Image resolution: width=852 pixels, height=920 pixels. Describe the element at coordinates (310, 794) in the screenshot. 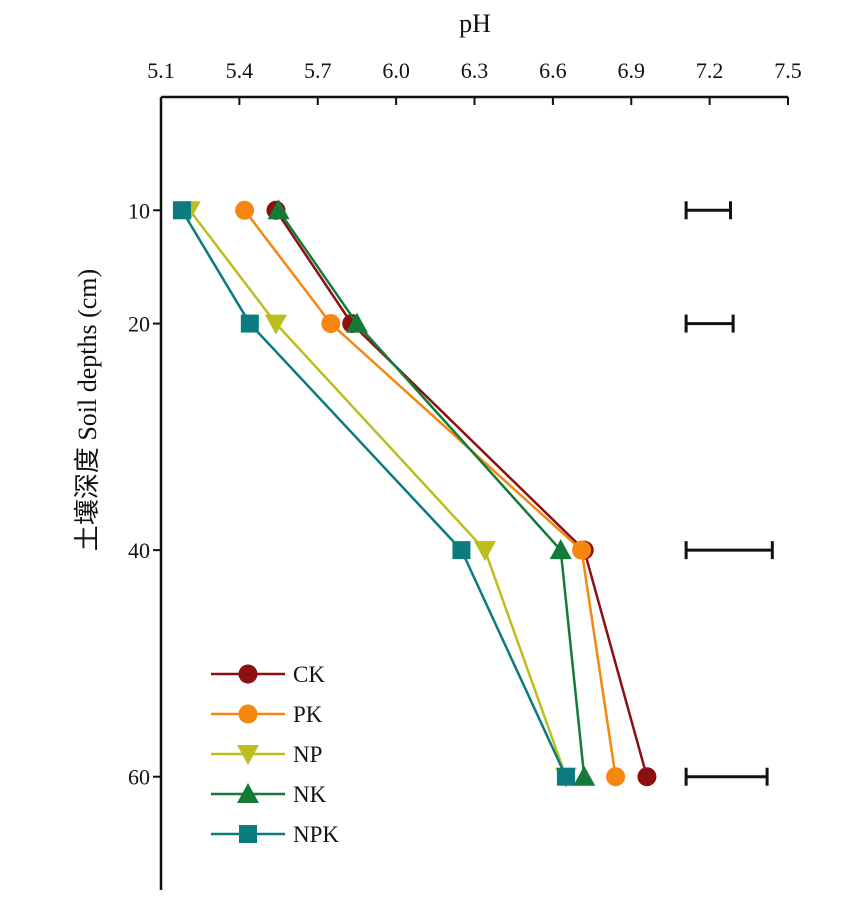

I see `legend-label: NK` at that location.